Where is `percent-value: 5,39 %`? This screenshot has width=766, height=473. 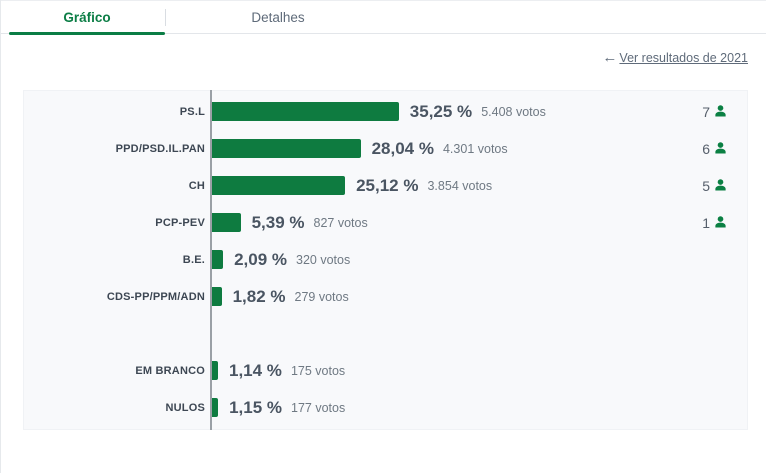 percent-value: 5,39 % is located at coordinates (278, 222).